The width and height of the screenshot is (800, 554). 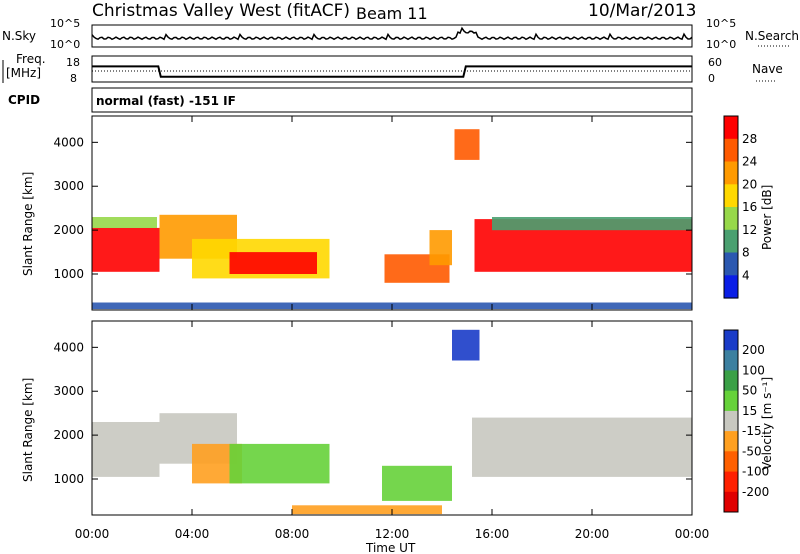 I want to click on x-tick-label: 20:00, so click(x=592, y=534).